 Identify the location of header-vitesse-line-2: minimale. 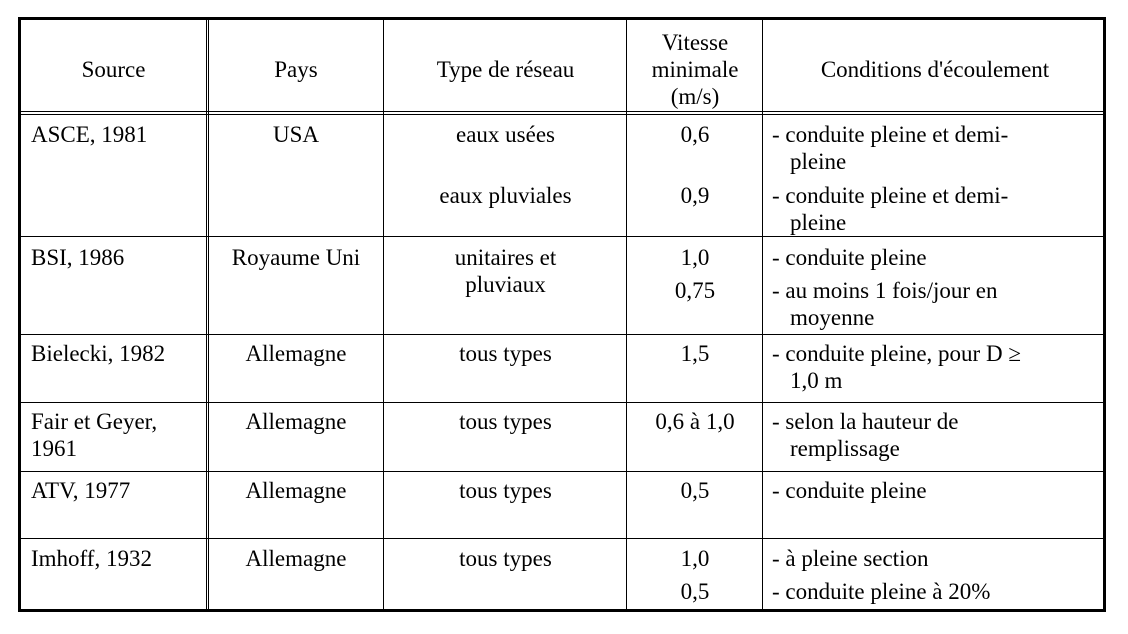
(695, 69).